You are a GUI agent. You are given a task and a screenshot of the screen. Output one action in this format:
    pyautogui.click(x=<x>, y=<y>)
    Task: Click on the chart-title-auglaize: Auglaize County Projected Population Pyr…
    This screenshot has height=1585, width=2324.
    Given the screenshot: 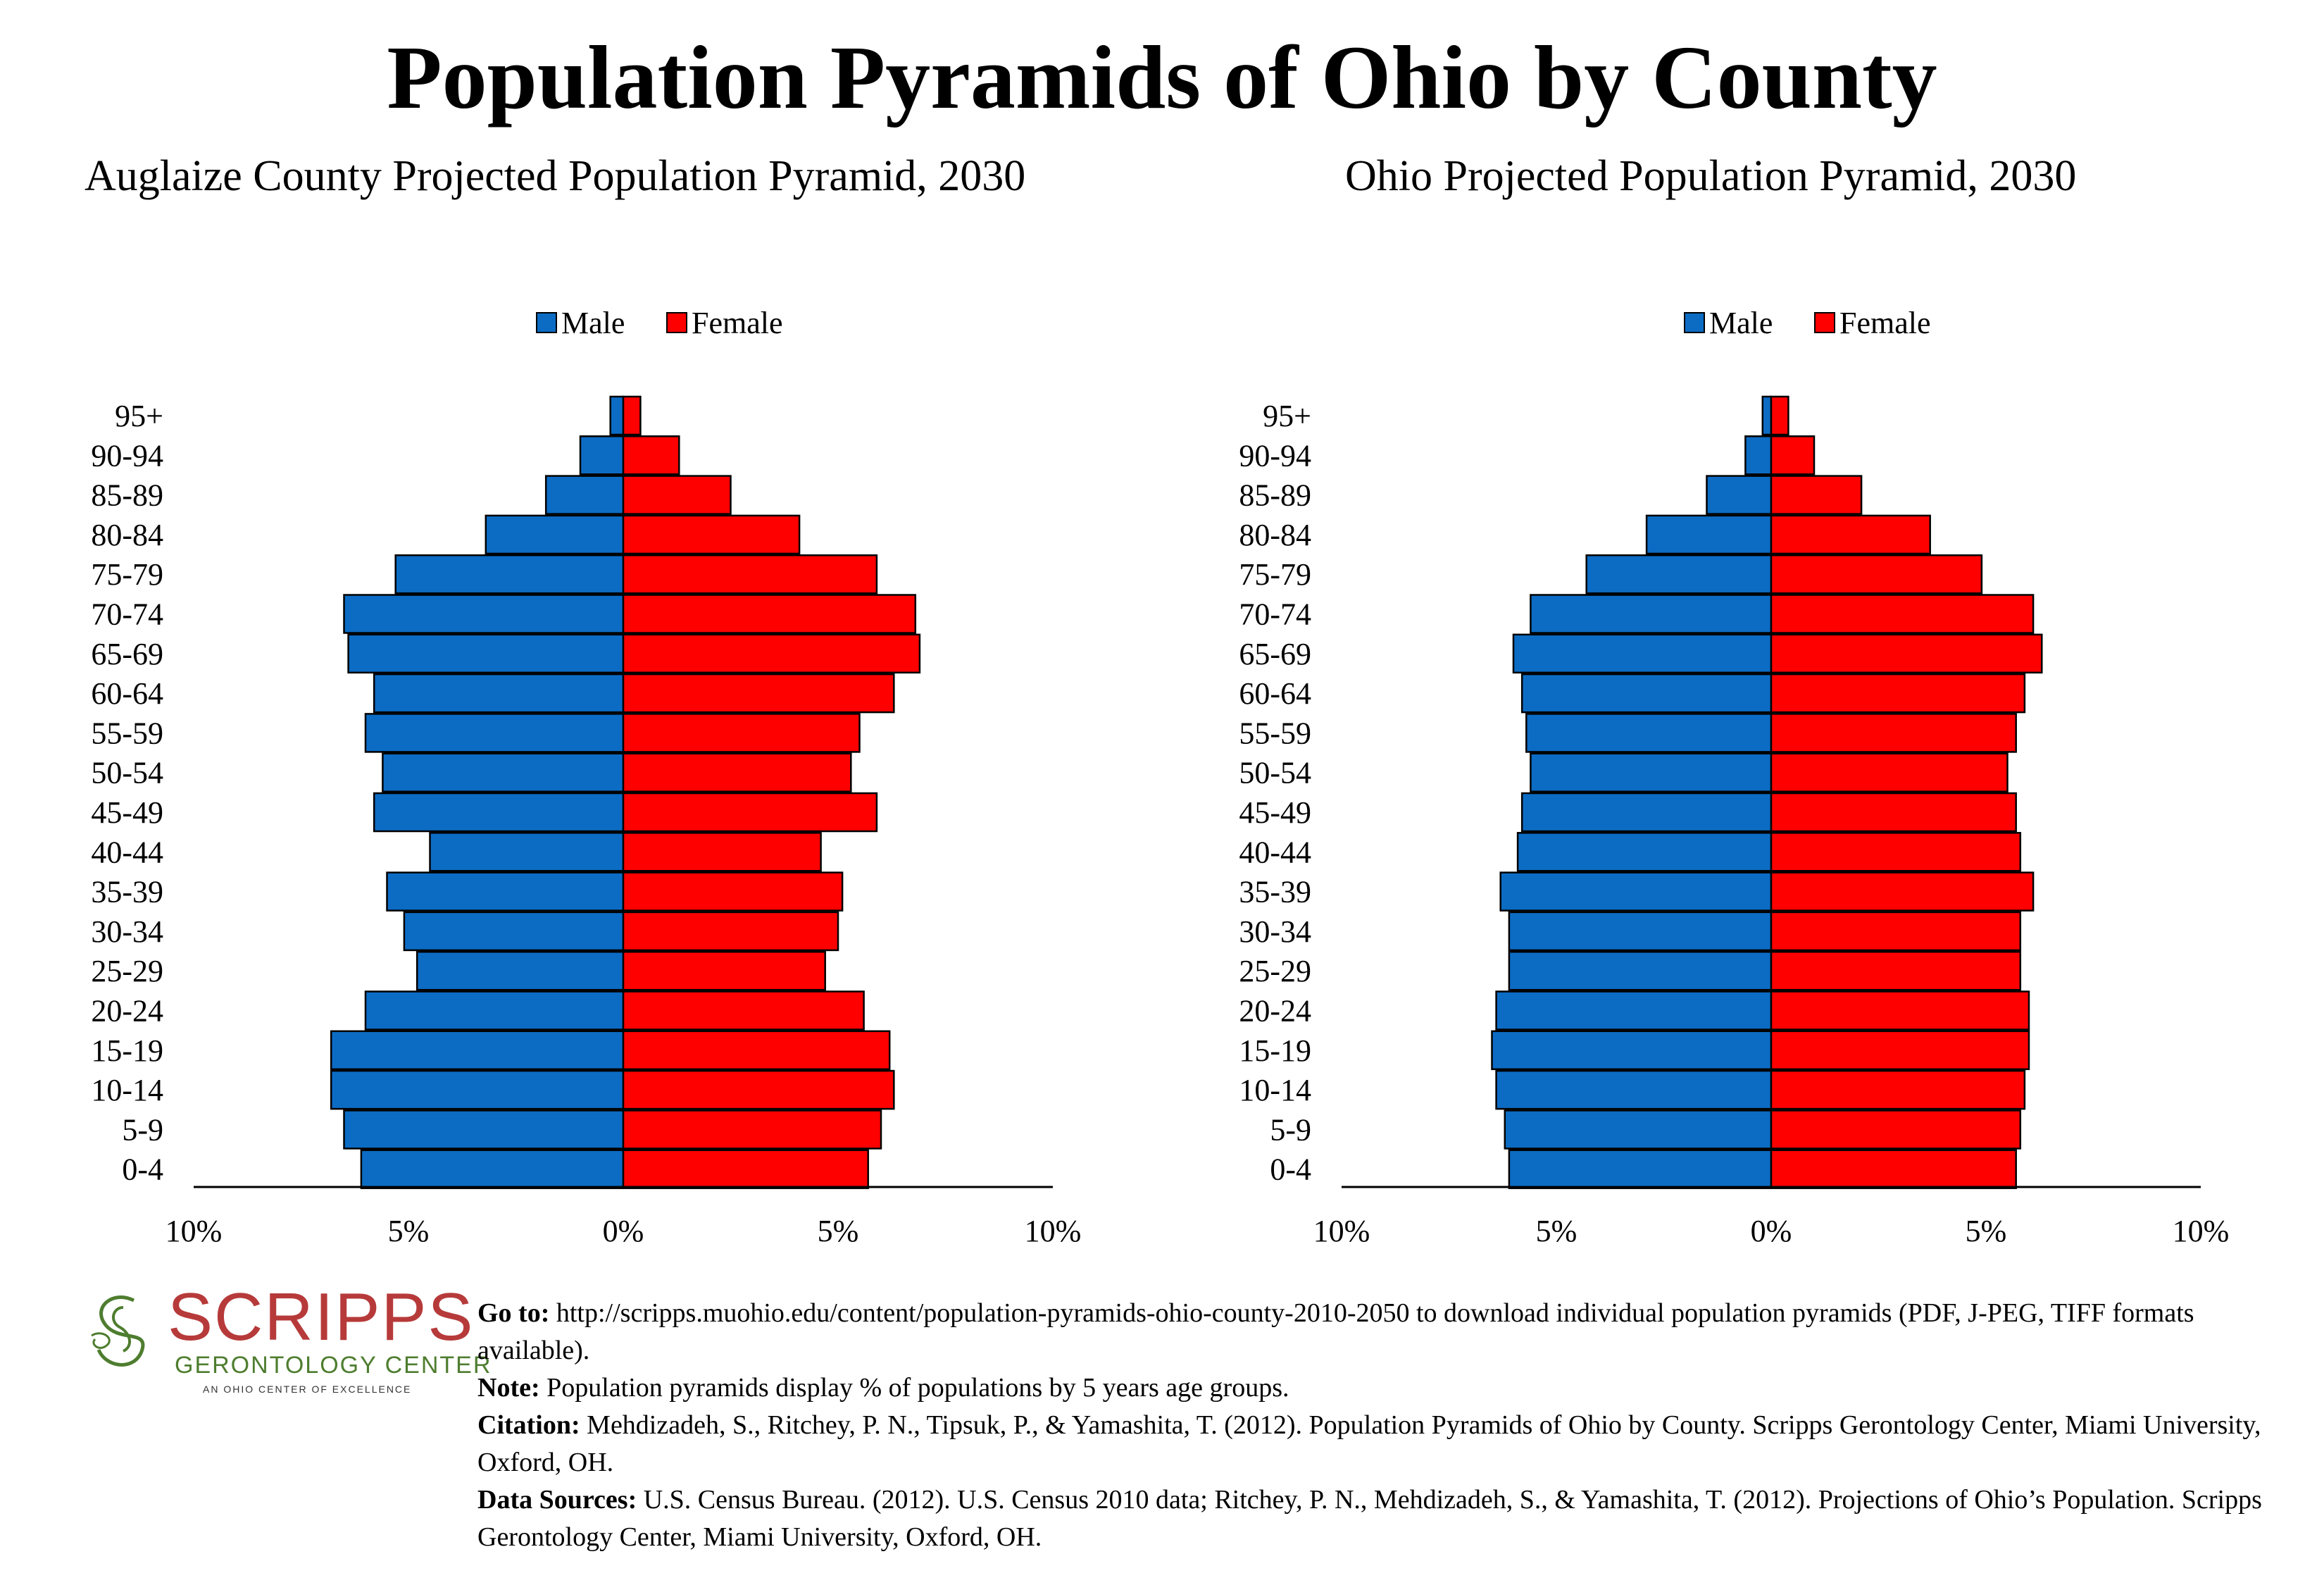 What is the action you would take?
    pyautogui.click(x=555, y=176)
    